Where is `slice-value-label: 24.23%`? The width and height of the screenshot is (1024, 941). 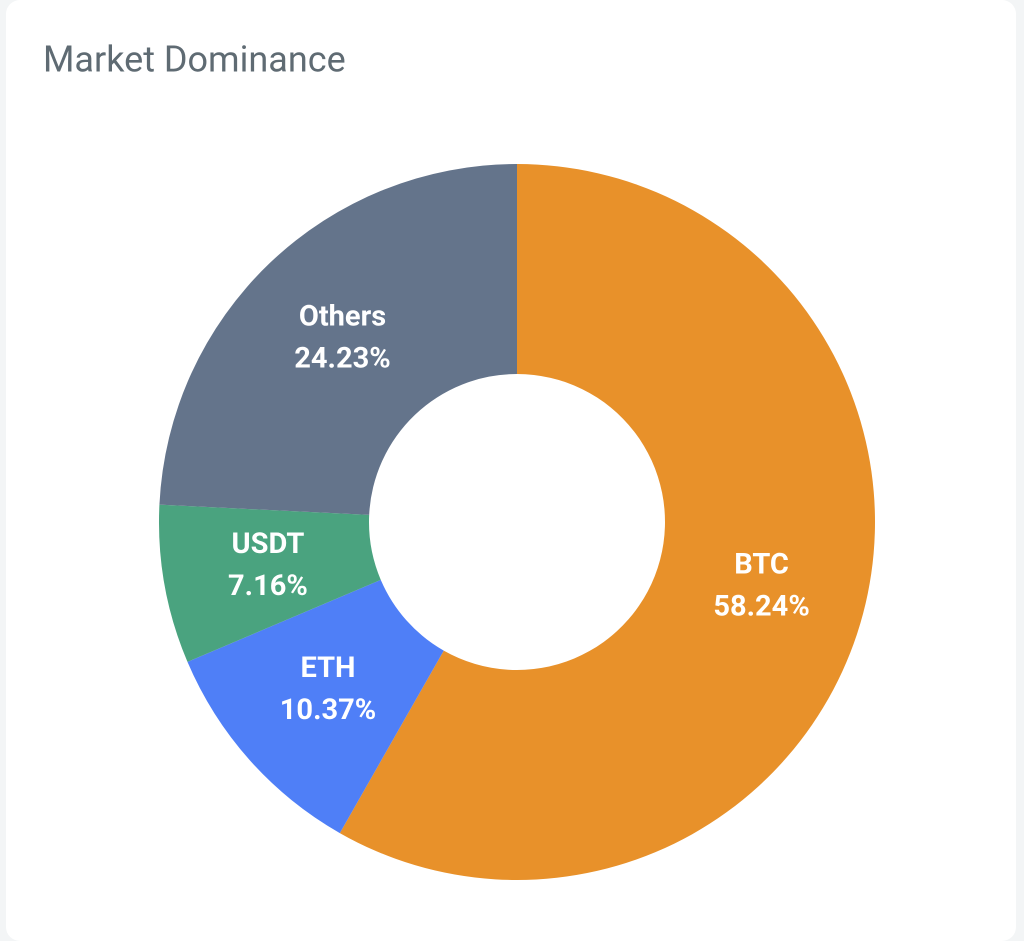 slice-value-label: 24.23% is located at coordinates (342, 358).